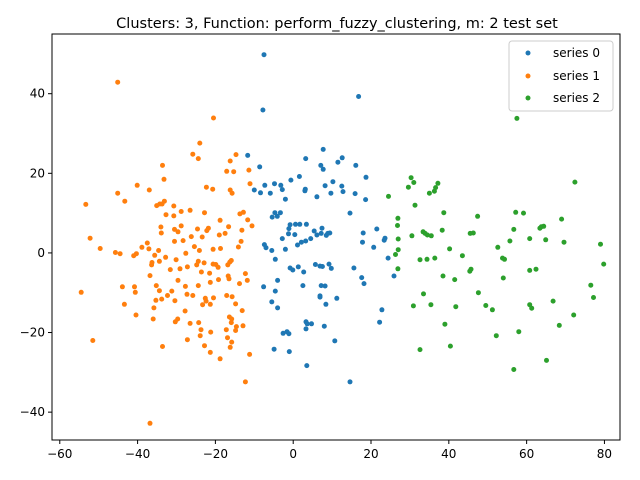 Image resolution: width=640 pixels, height=480 pixels. What do you see at coordinates (576, 76) in the screenshot?
I see `legend-label-series-1: series 1` at bounding box center [576, 76].